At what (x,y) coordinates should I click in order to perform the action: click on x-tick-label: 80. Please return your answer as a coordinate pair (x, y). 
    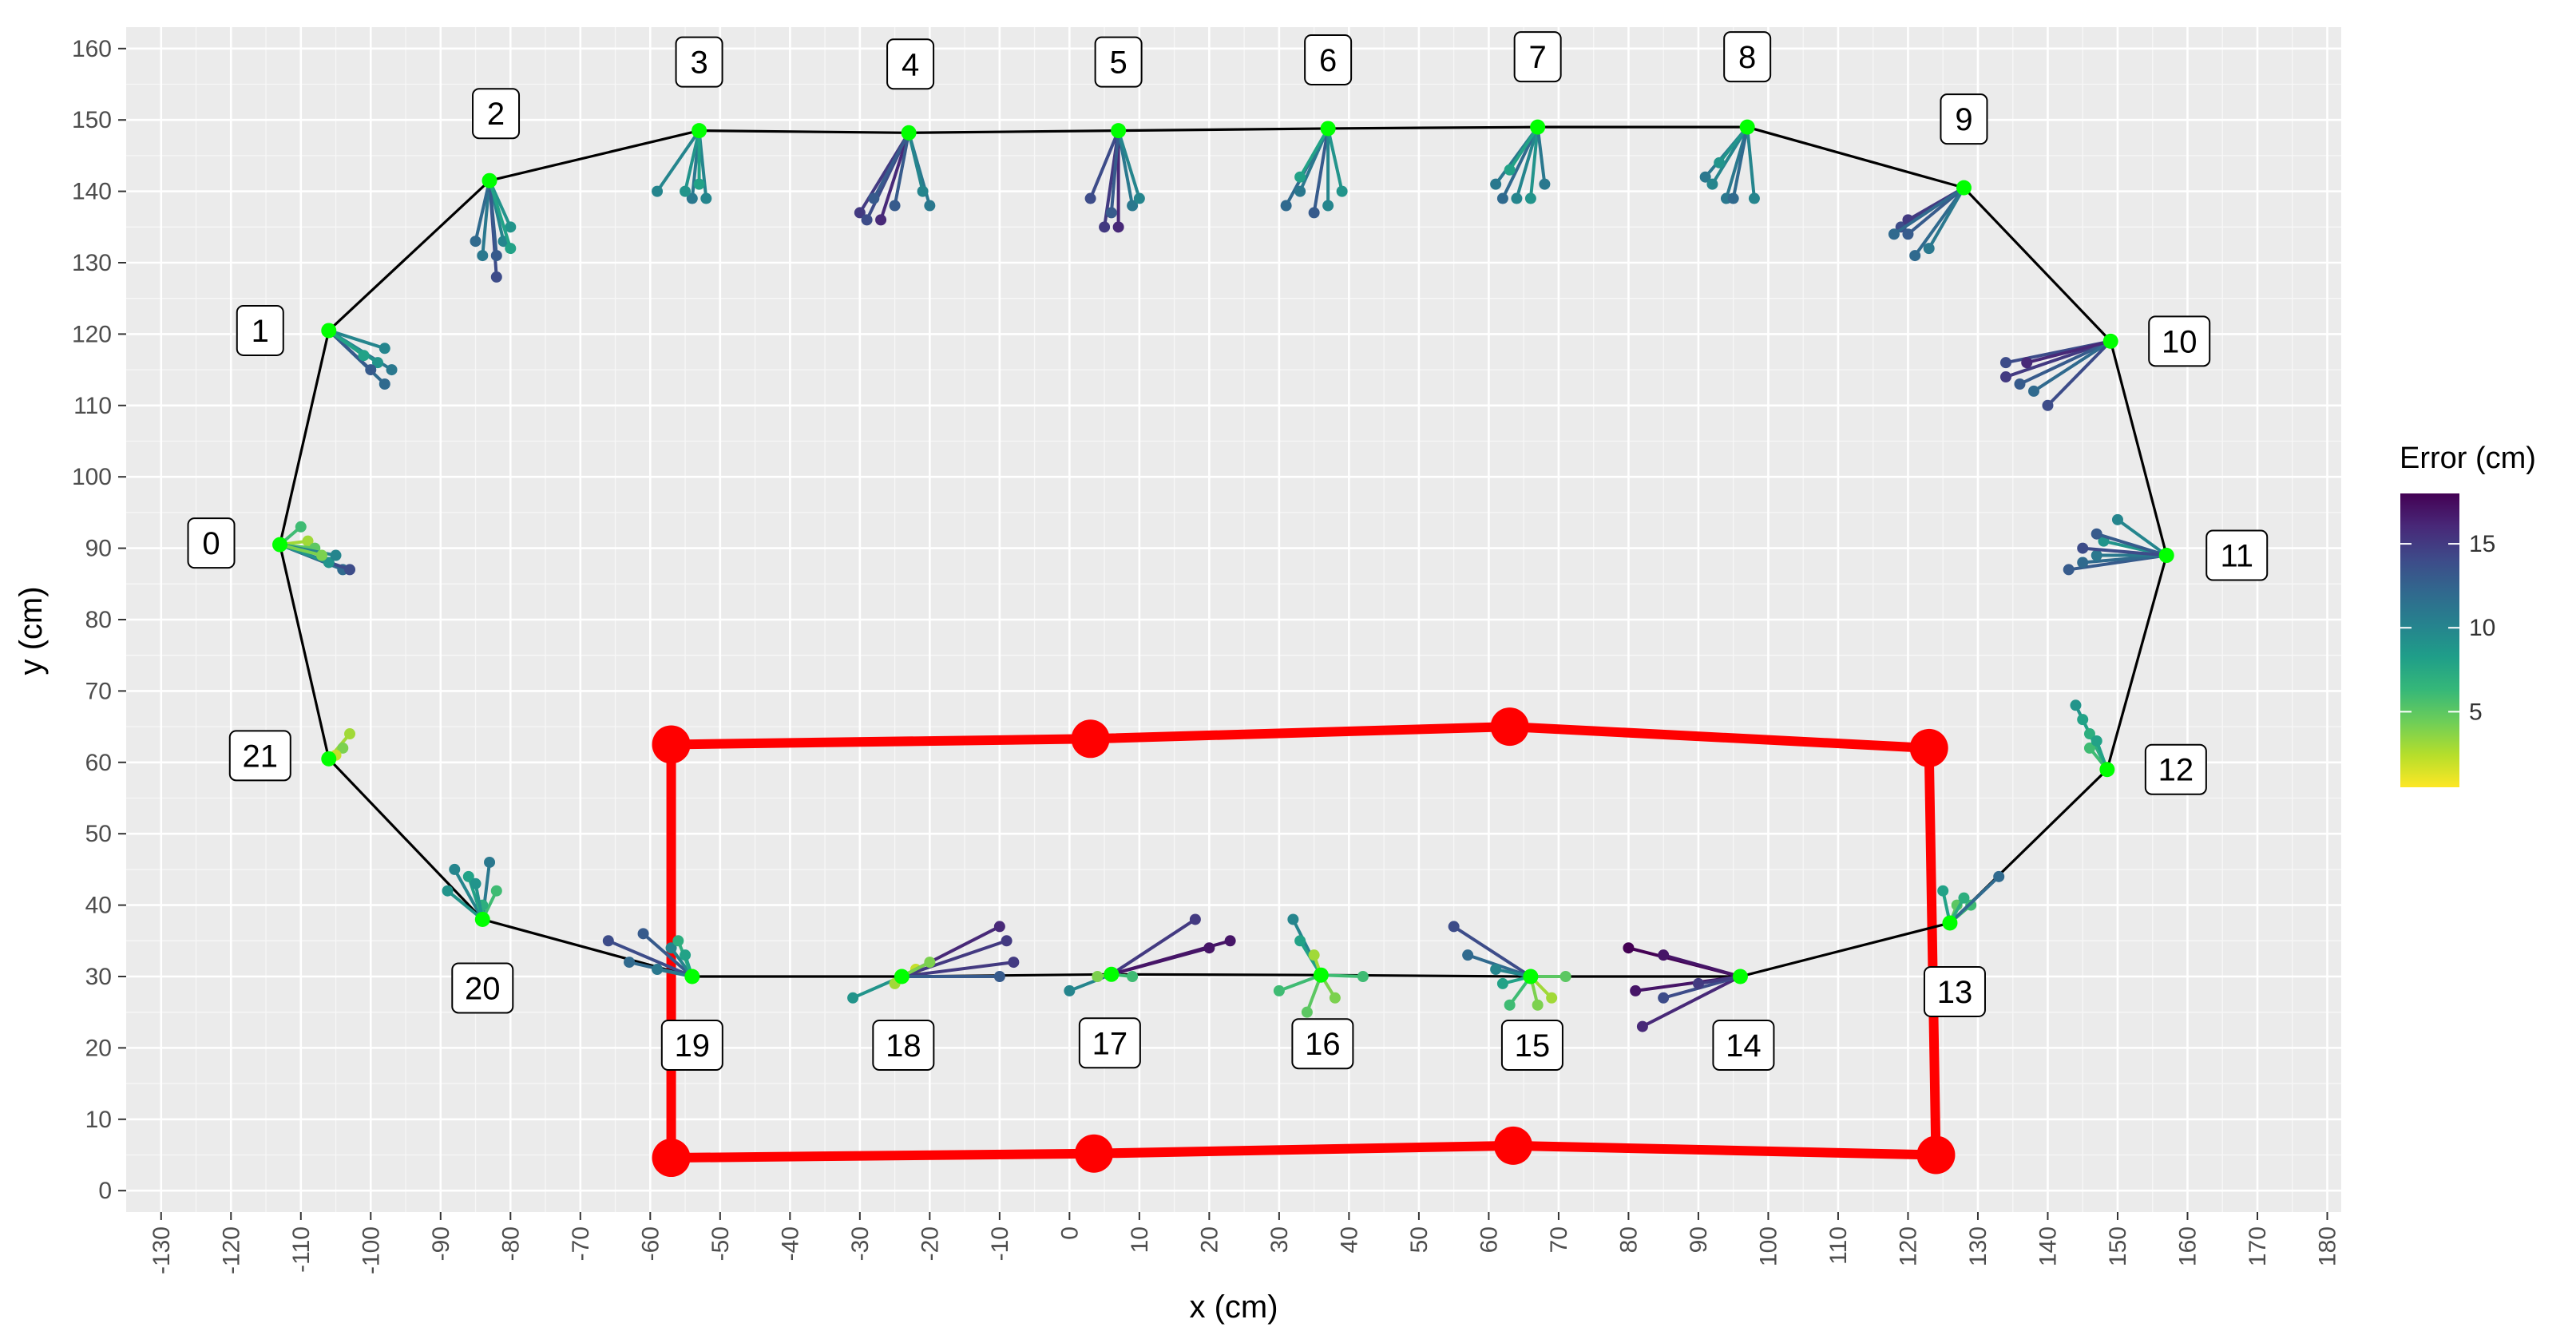
    Looking at the image, I should click on (1628, 1239).